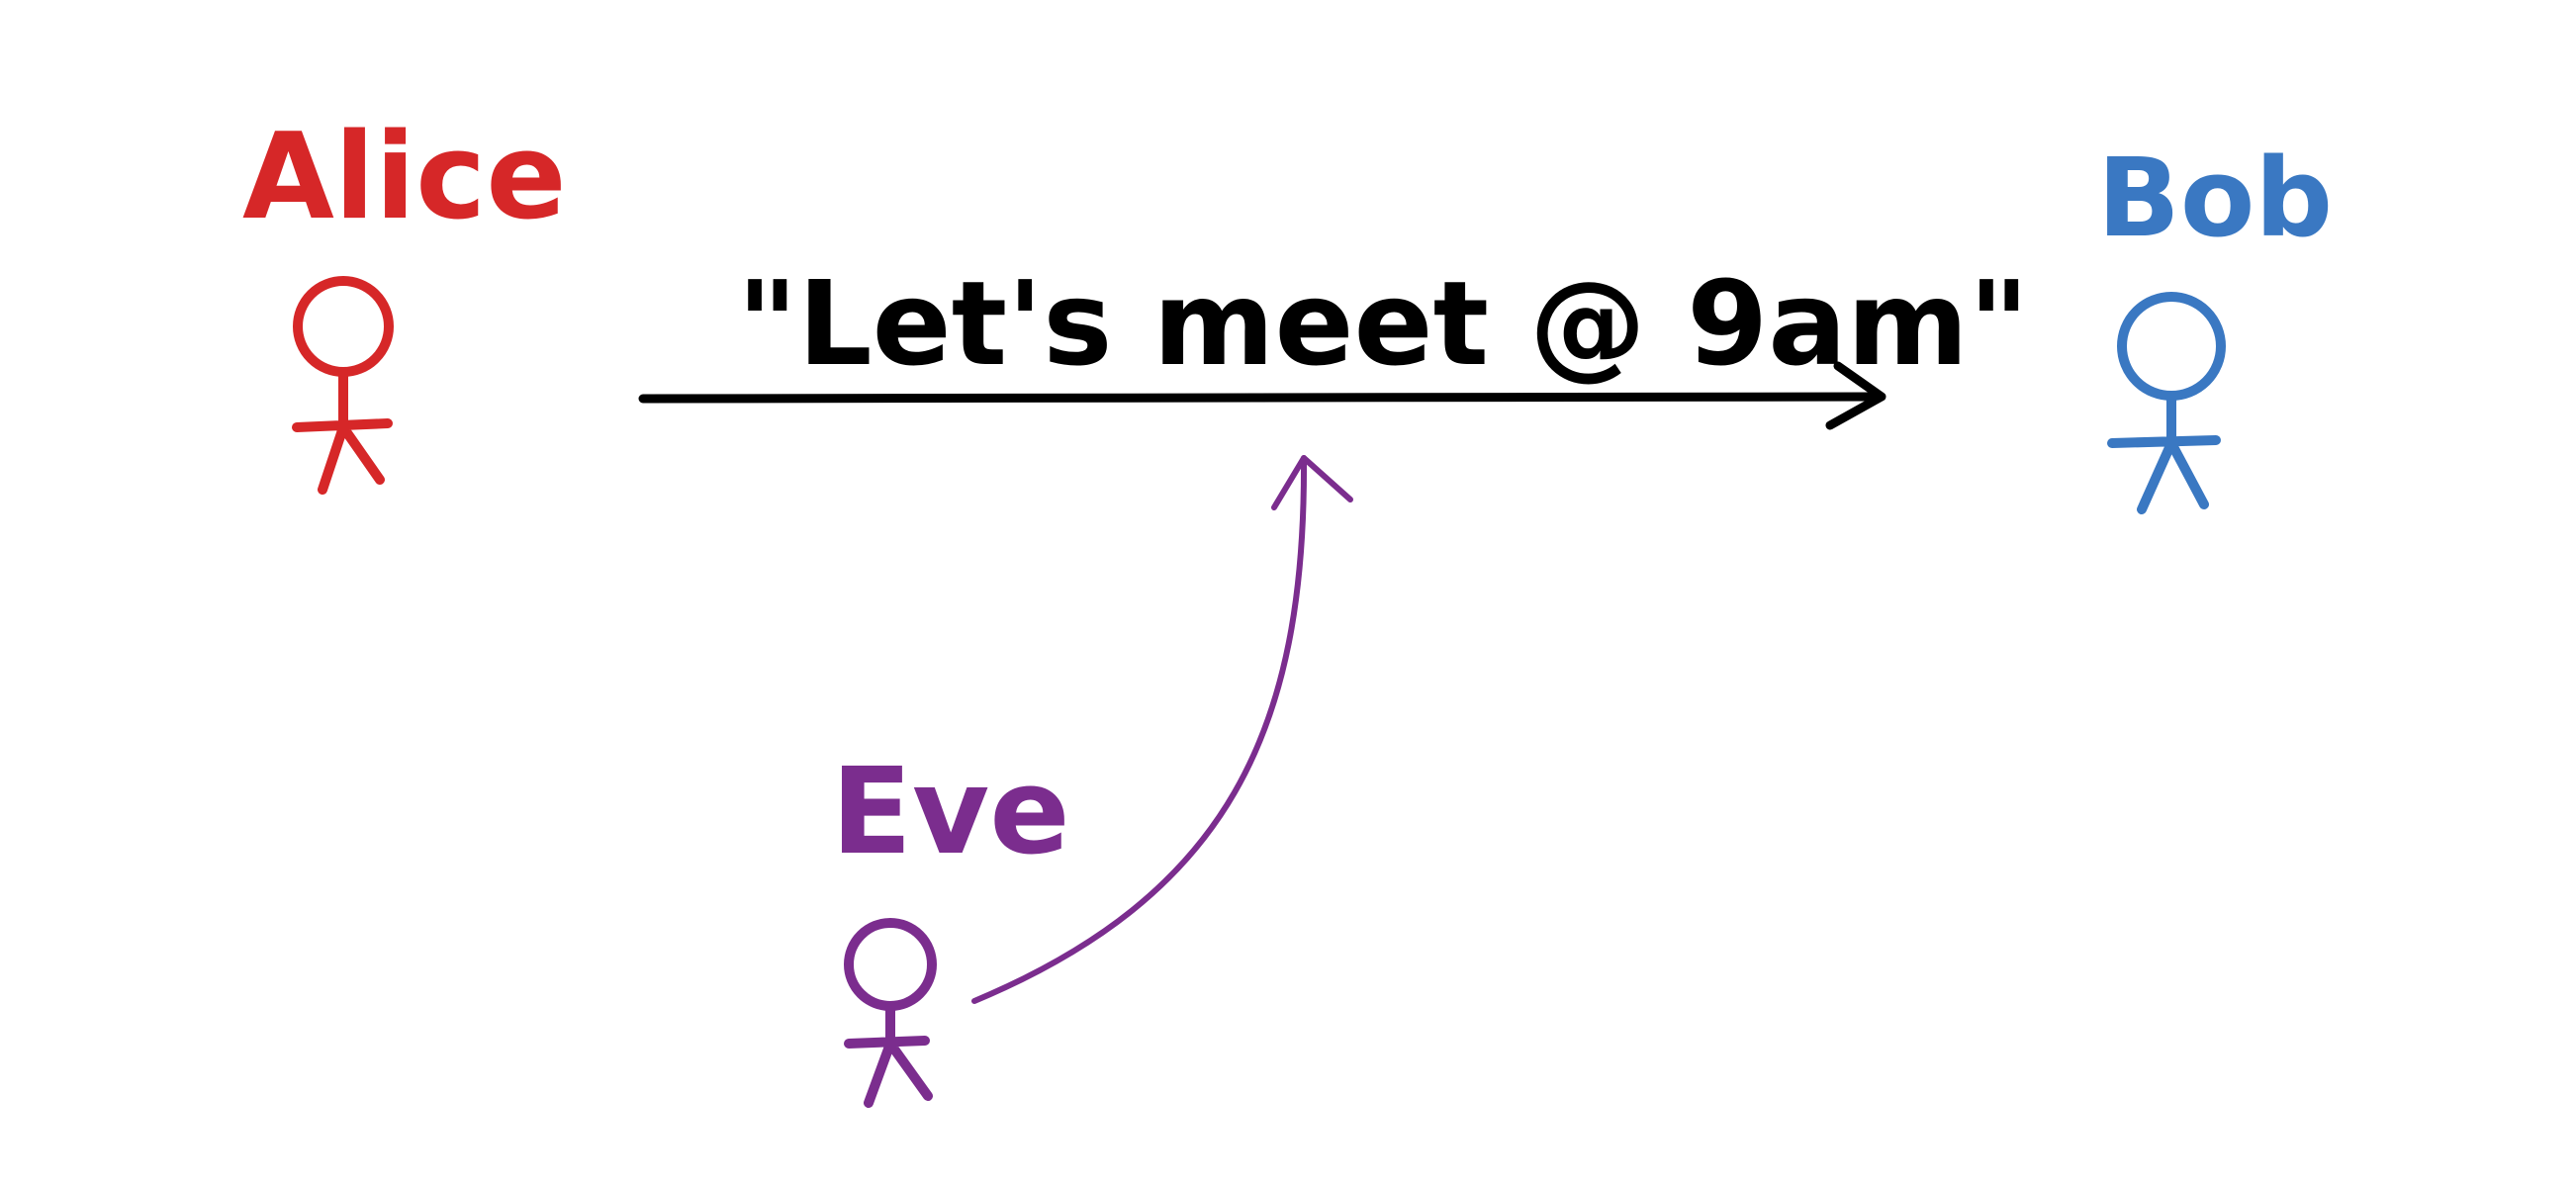 The image size is (2576, 1187). What do you see at coordinates (405, 177) in the screenshot?
I see `alice-label: Alice` at bounding box center [405, 177].